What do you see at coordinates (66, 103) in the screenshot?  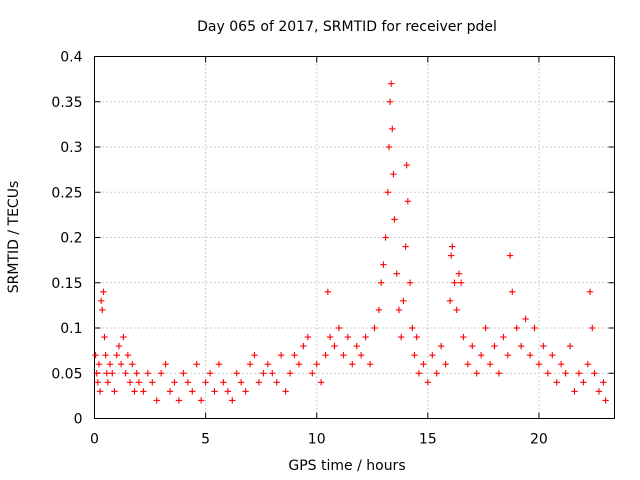 I see `y-tick-label: 0.35` at bounding box center [66, 103].